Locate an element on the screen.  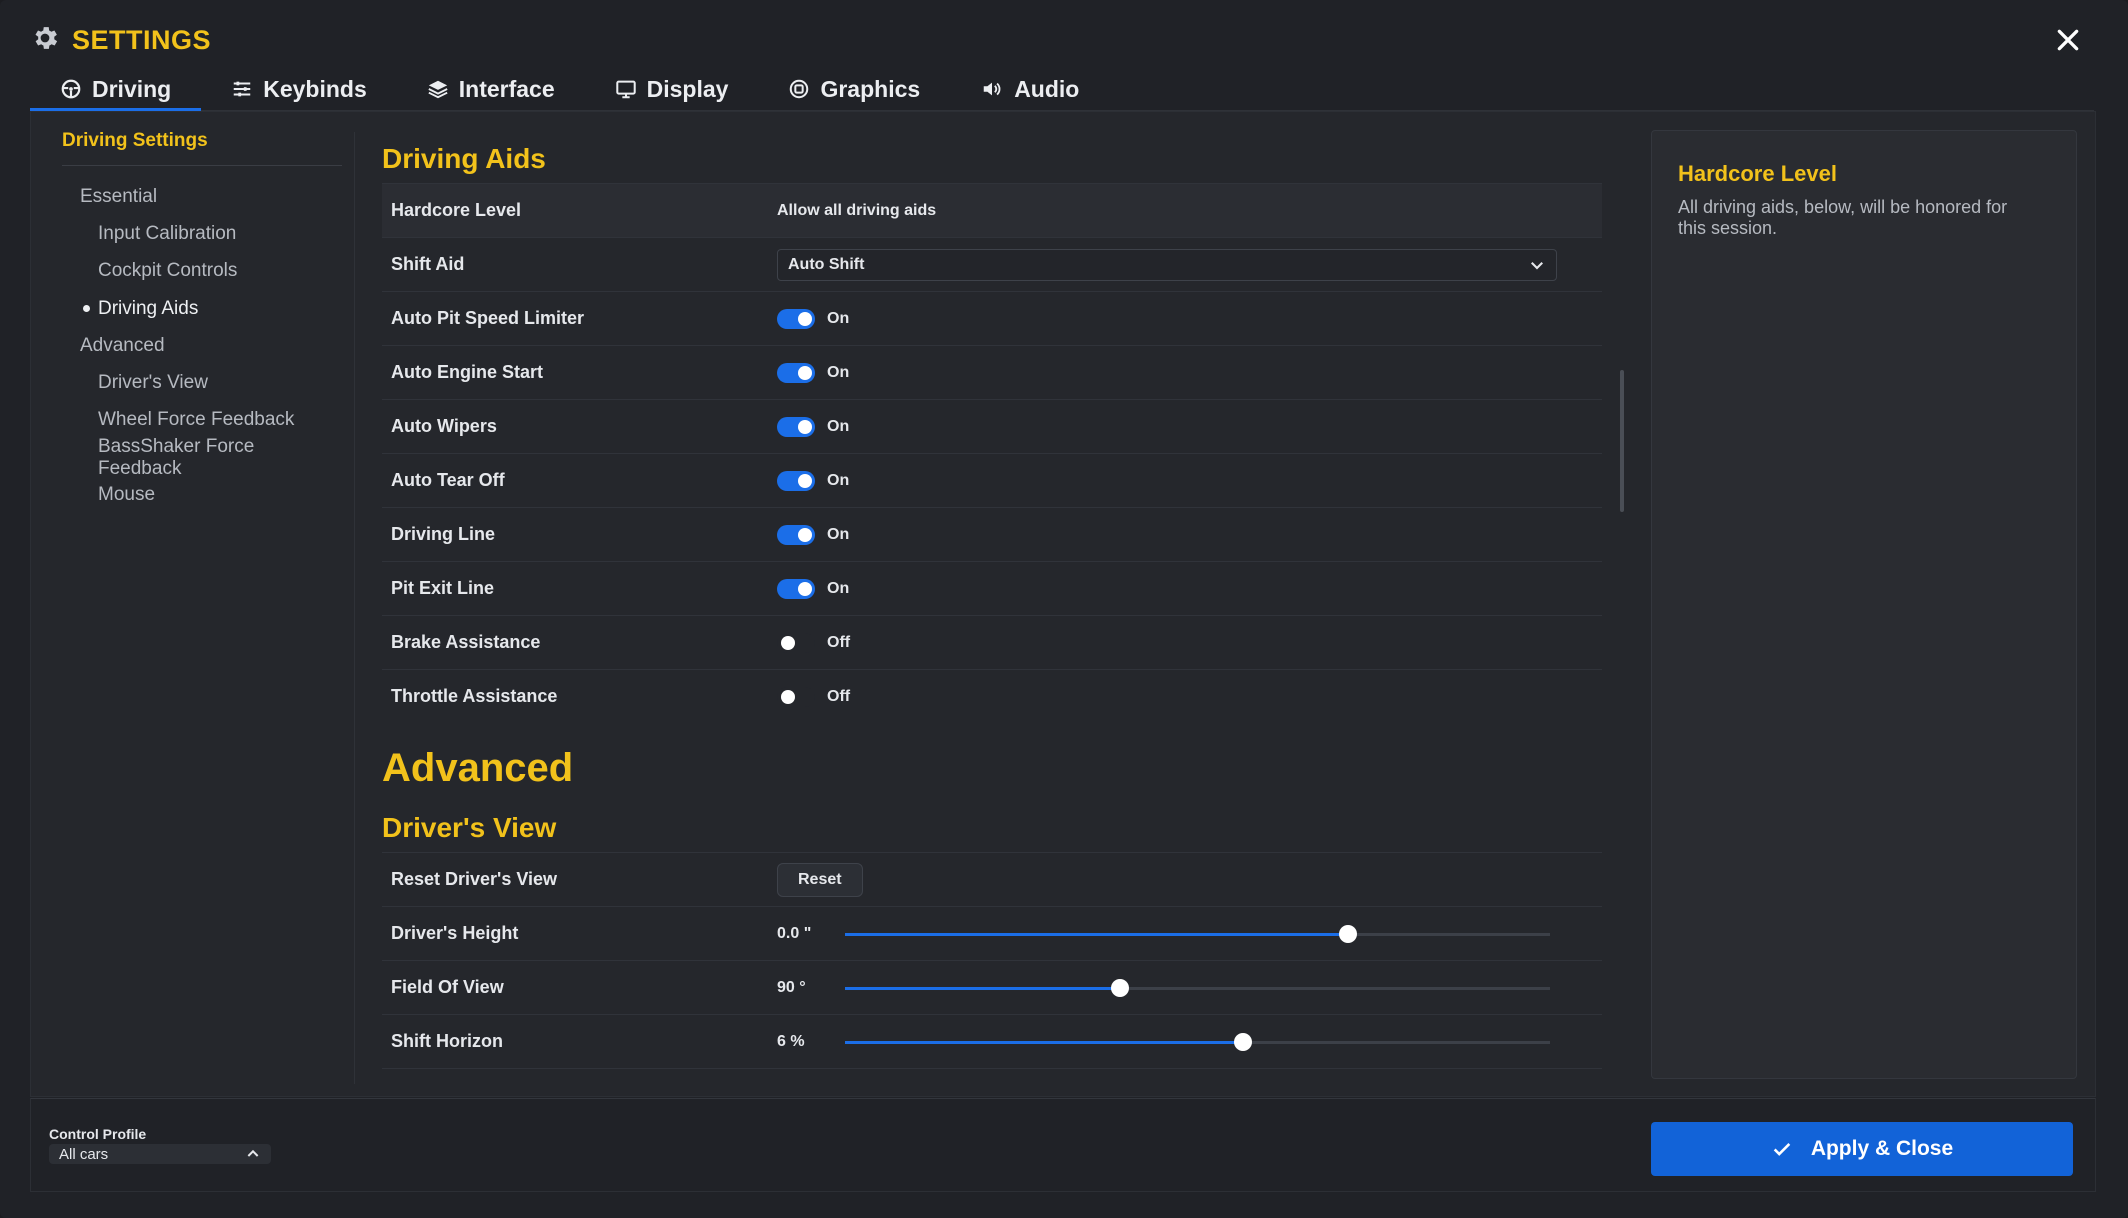
section-title-driving-aids: Driving Aids is located at coordinates (464, 158).